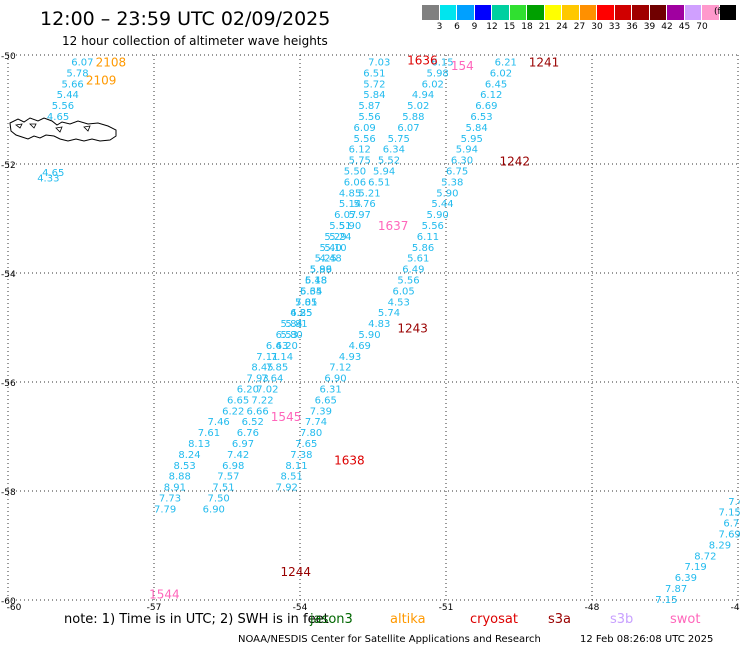 The image size is (740, 650). I want to click on wave-height-label: 7.42, so click(238, 455).